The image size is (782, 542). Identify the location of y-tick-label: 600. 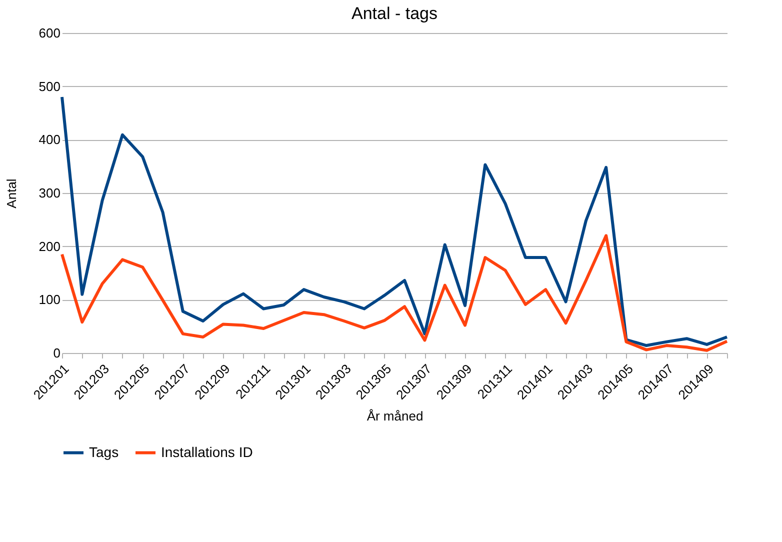
(49, 33).